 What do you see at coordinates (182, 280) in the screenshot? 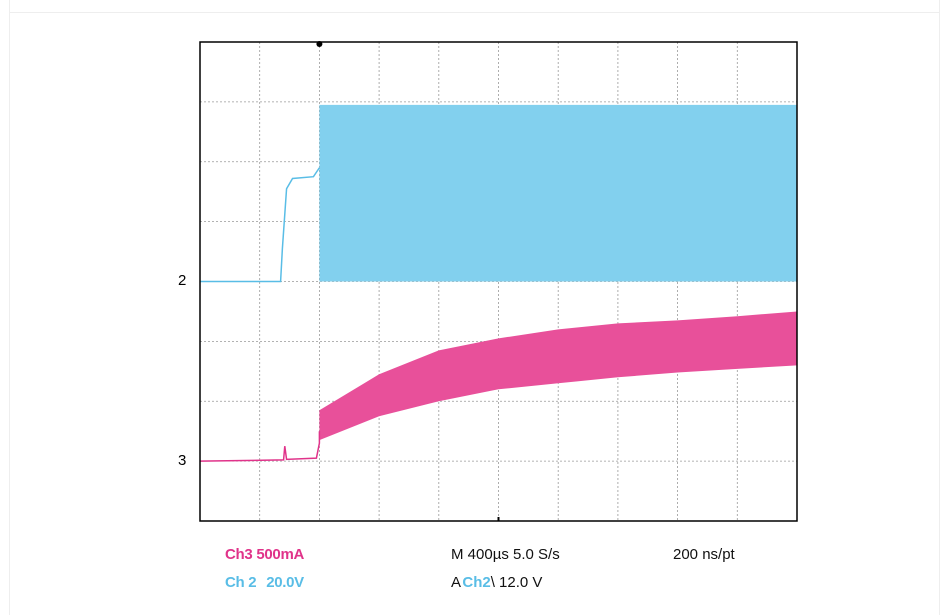
I see `ch2-marker: 2` at bounding box center [182, 280].